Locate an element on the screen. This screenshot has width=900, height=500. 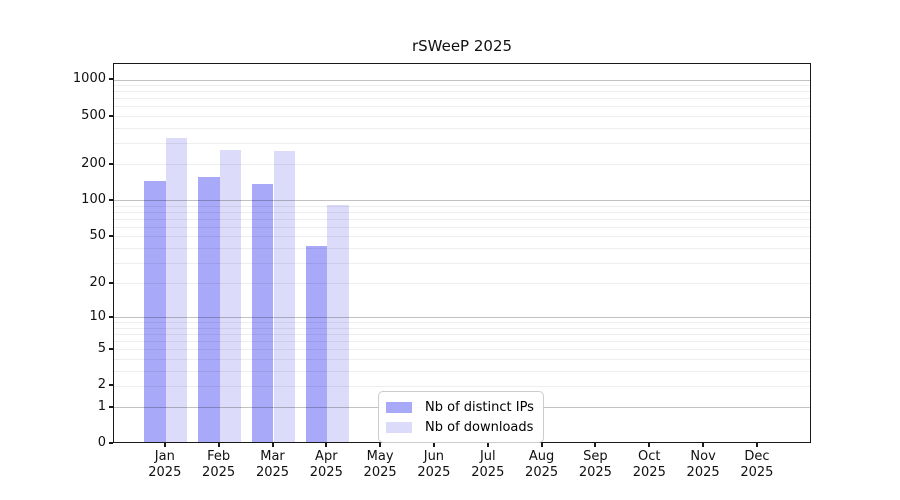
x-tick-label: Jan 2025 is located at coordinates (165, 465).